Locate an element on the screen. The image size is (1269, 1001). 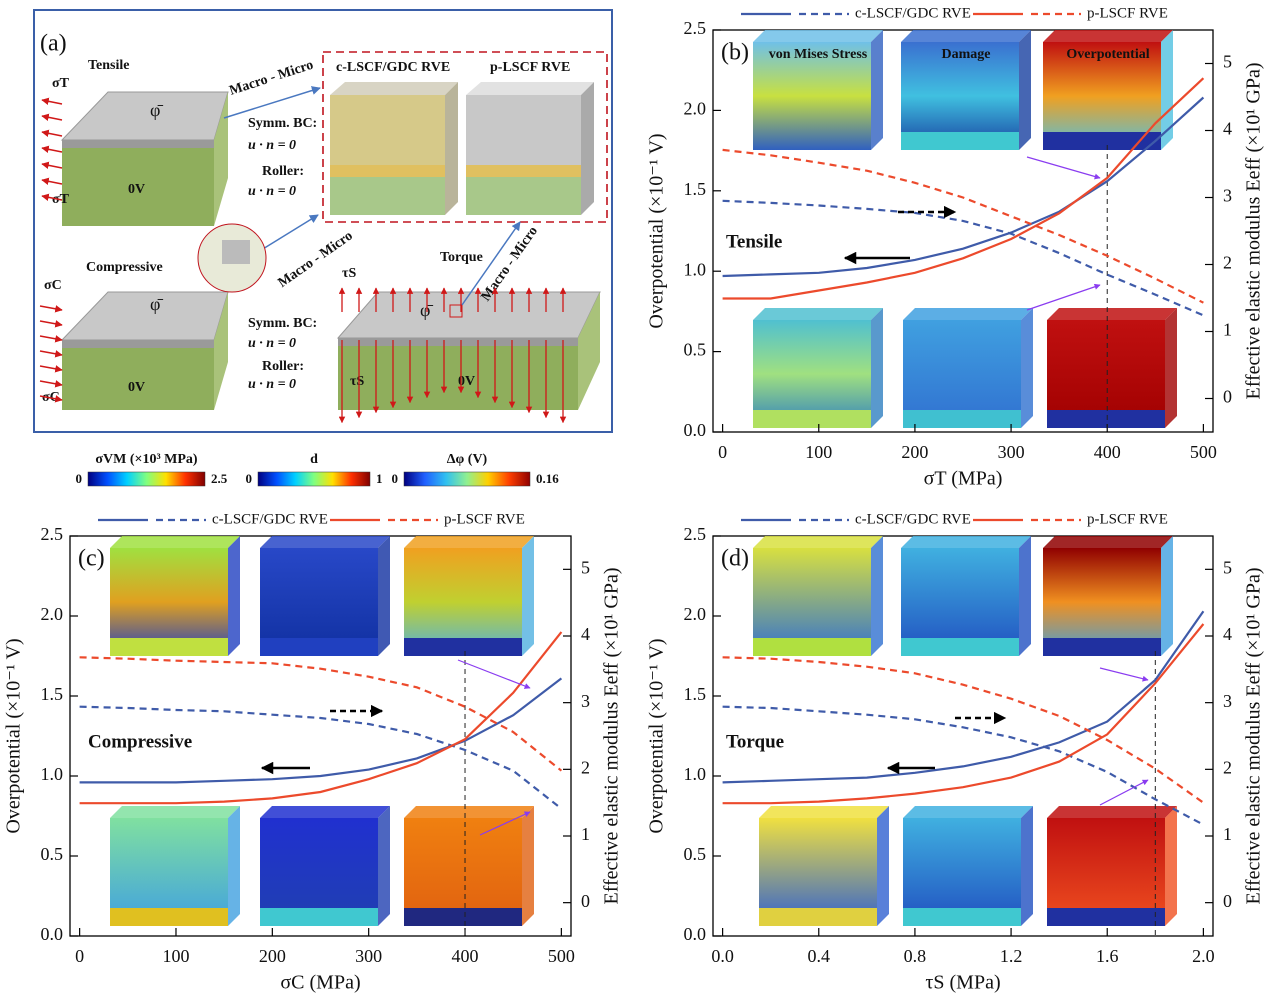
y-tick-label: 2.5 is located at coordinates (695, 534).